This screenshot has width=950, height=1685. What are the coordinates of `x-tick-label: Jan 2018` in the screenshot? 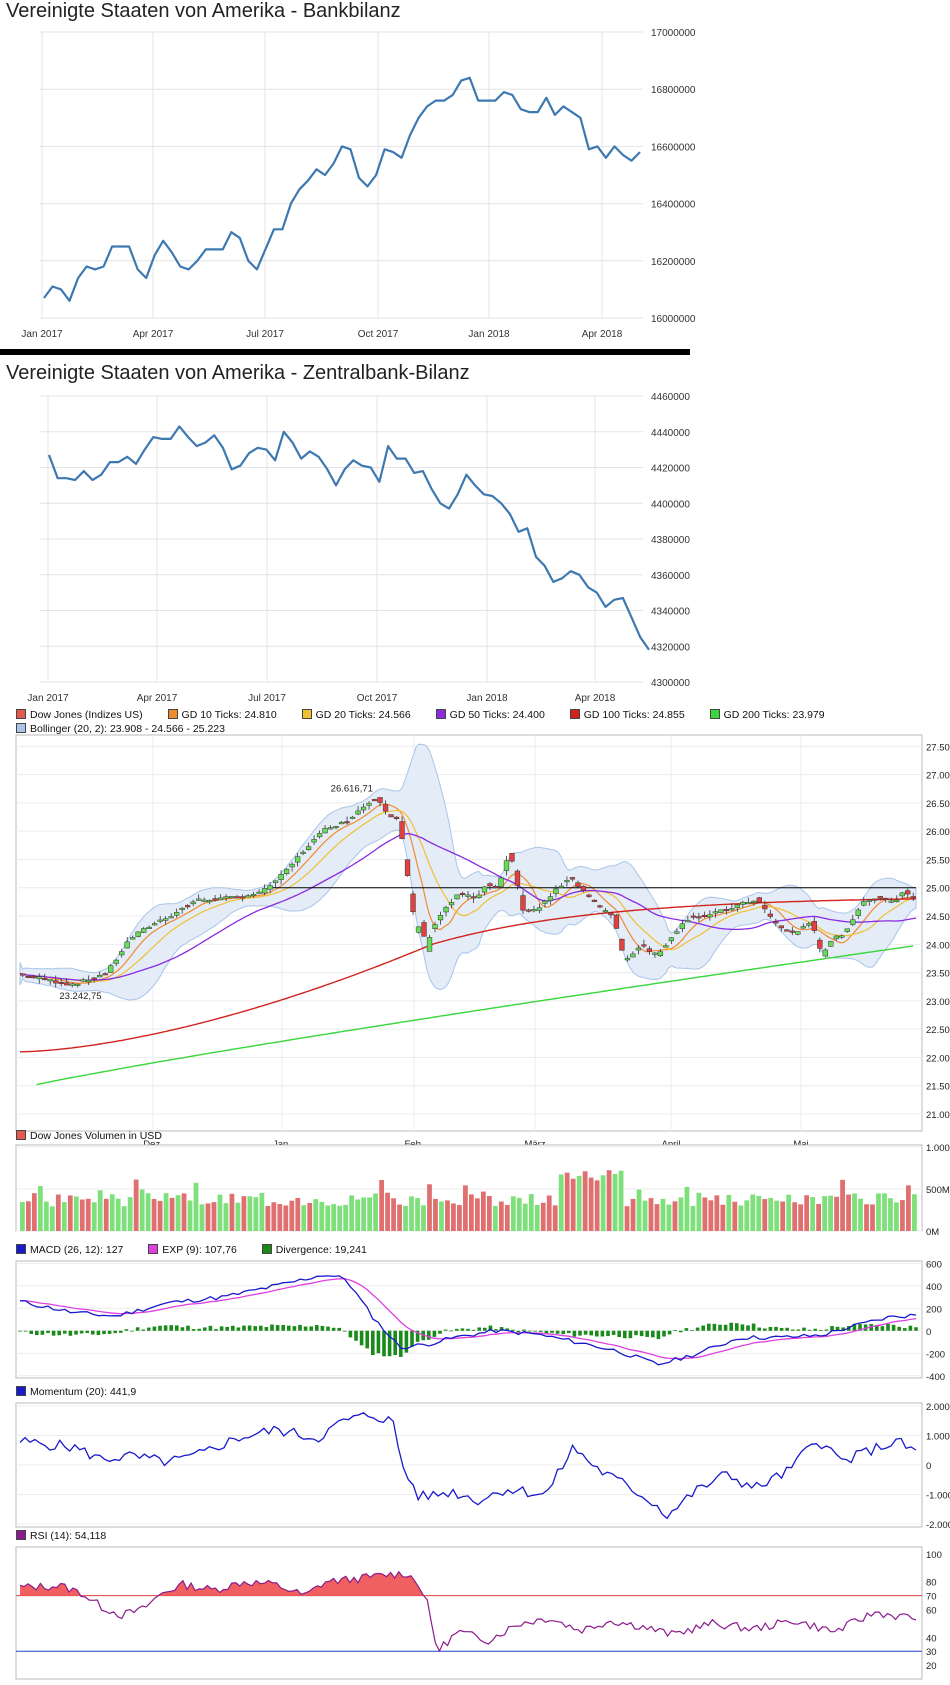 It's located at (487, 698).